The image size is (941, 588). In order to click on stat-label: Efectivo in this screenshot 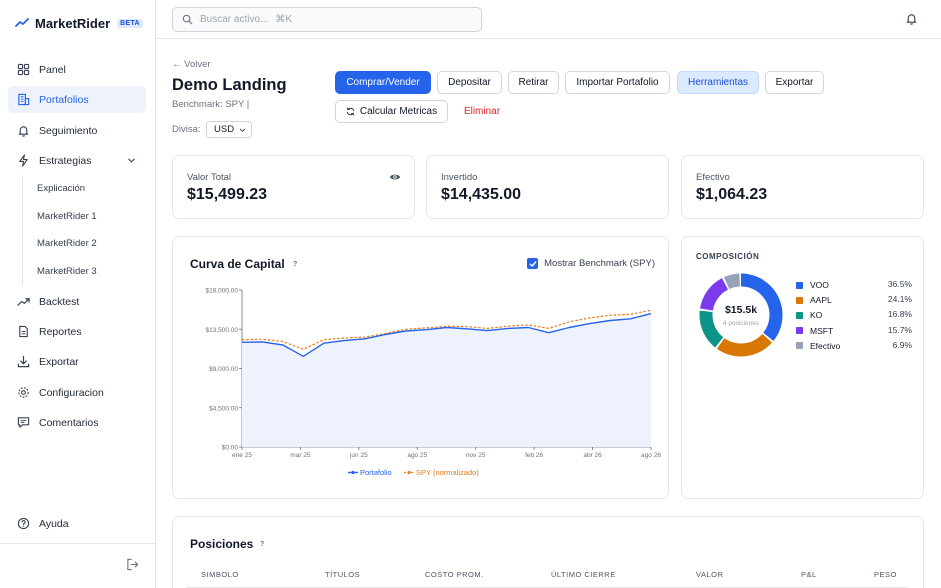, I will do `click(713, 177)`.